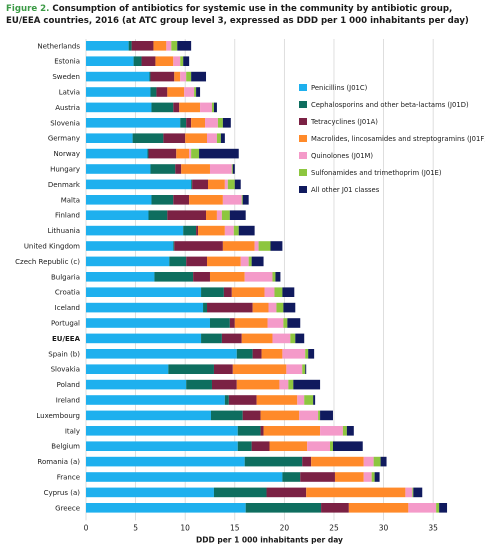 Image resolution: width=485 pixels, height=545 pixels. I want to click on legend-label: Quinolones (J01M), so click(342, 156).